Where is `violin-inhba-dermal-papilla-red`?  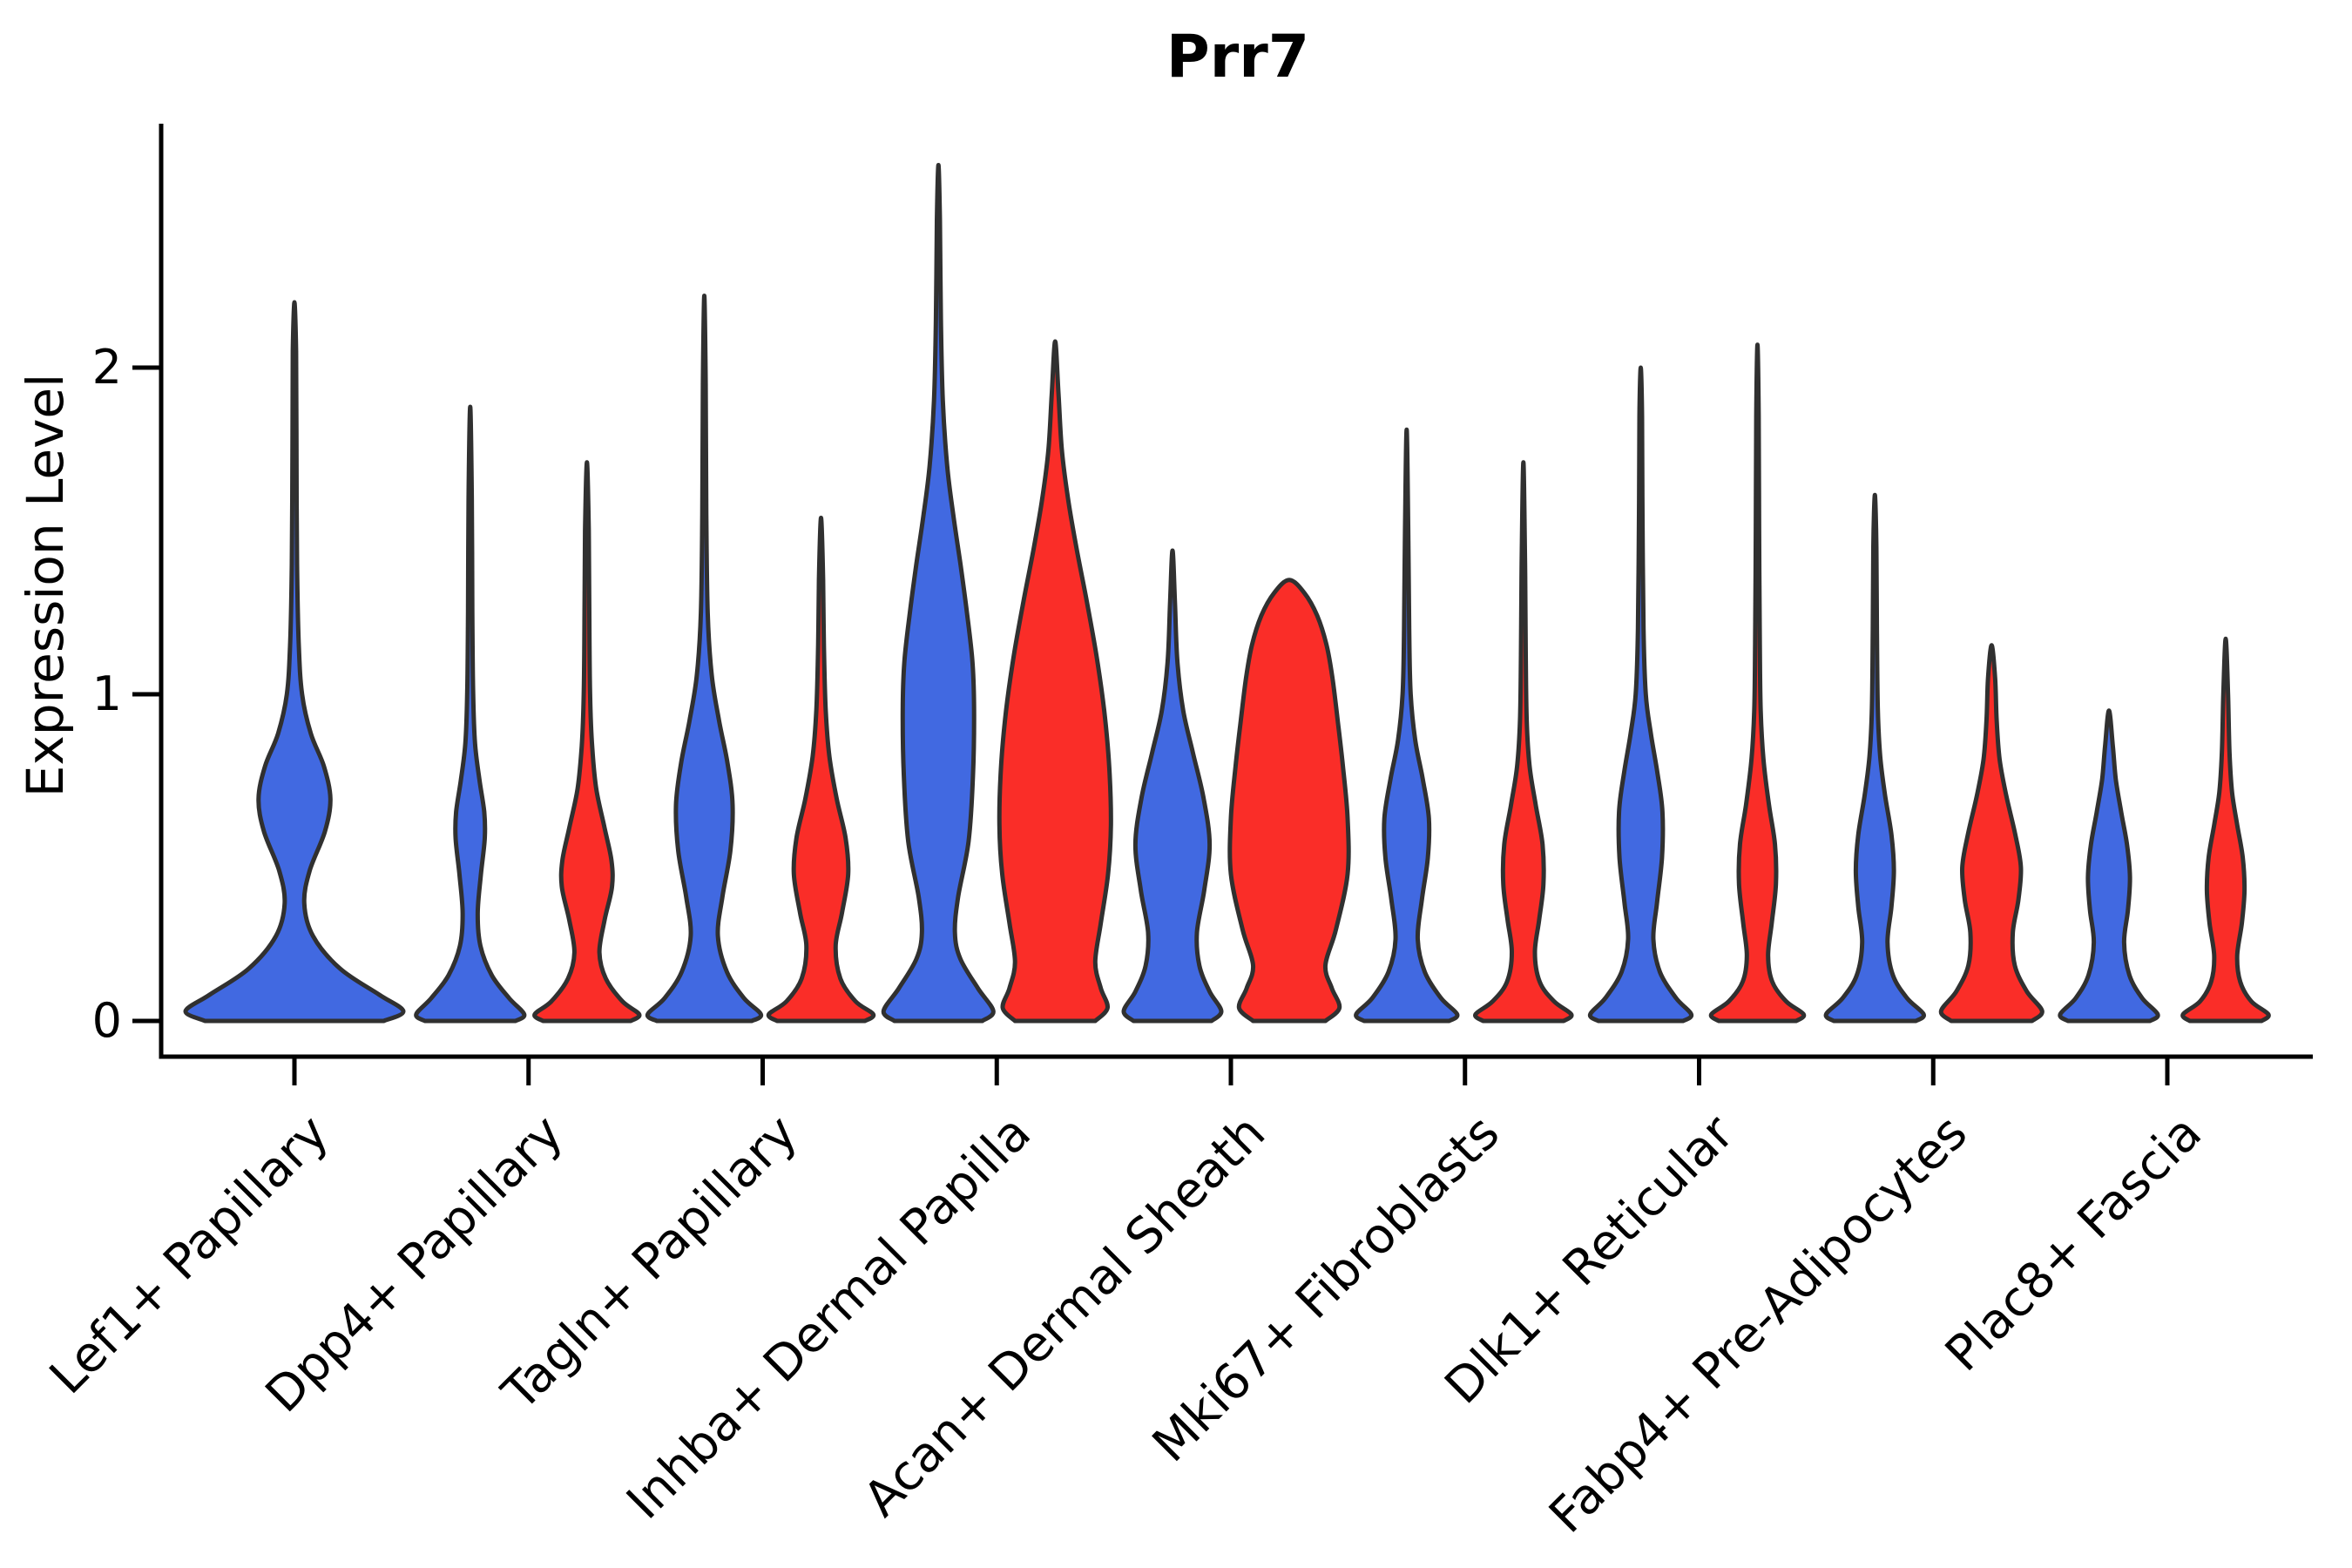 violin-inhba-dermal-papilla-red is located at coordinates (1055, 682).